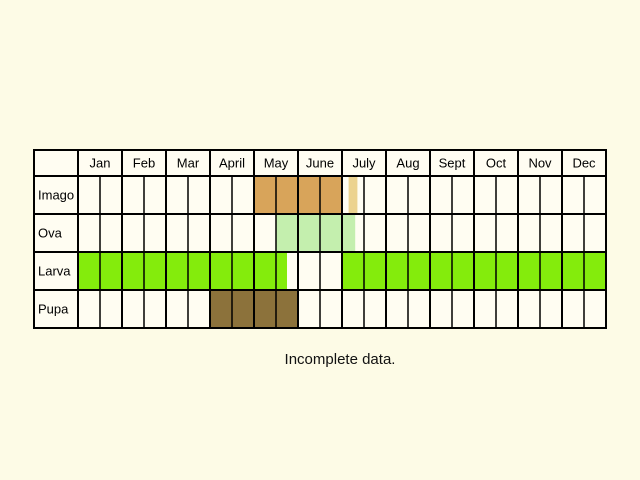 This screenshot has height=480, width=640. I want to click on stage-label-ova: Ova, so click(50, 233).